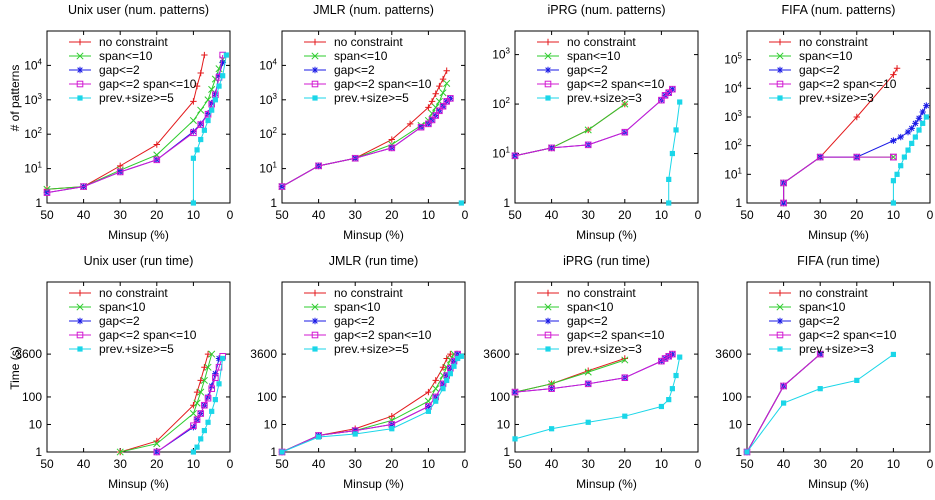 This screenshot has height=500, width=935. Describe the element at coordinates (838, 261) in the screenshot. I see `chart-title: FIFA (run time)` at that location.